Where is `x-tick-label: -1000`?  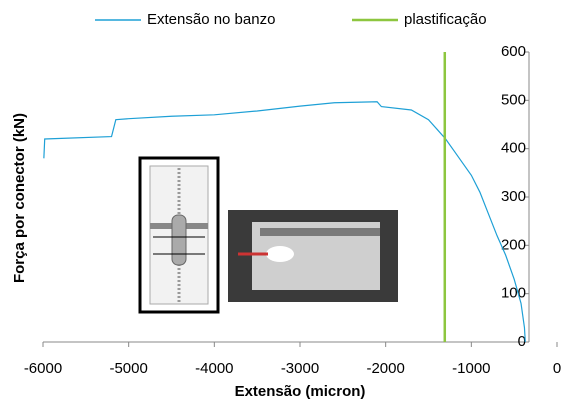 x-tick-label: -1000 is located at coordinates (471, 368).